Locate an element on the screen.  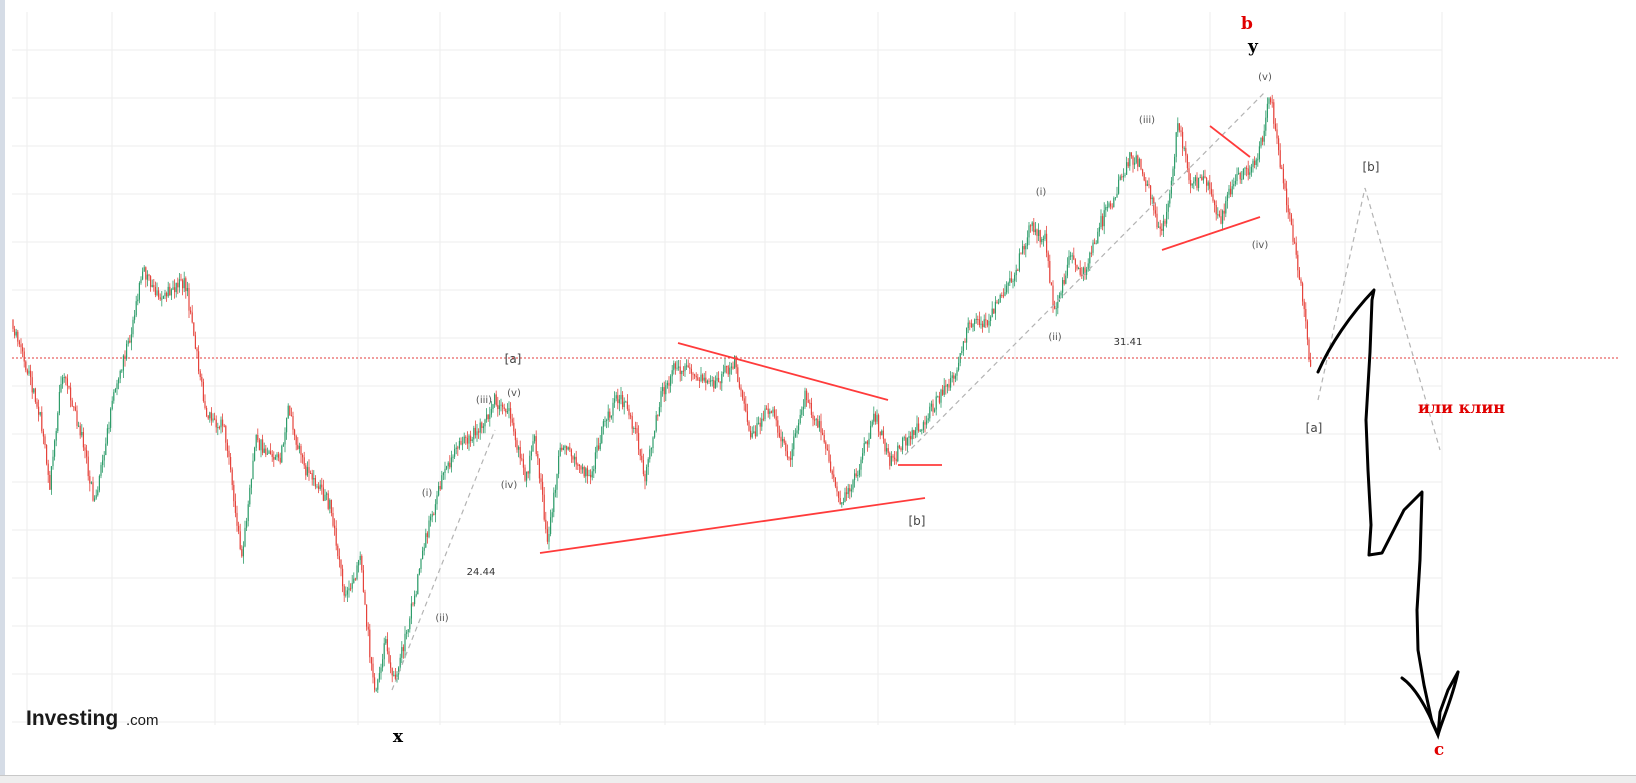
svg-text: Investing is located at coordinates (72, 718).